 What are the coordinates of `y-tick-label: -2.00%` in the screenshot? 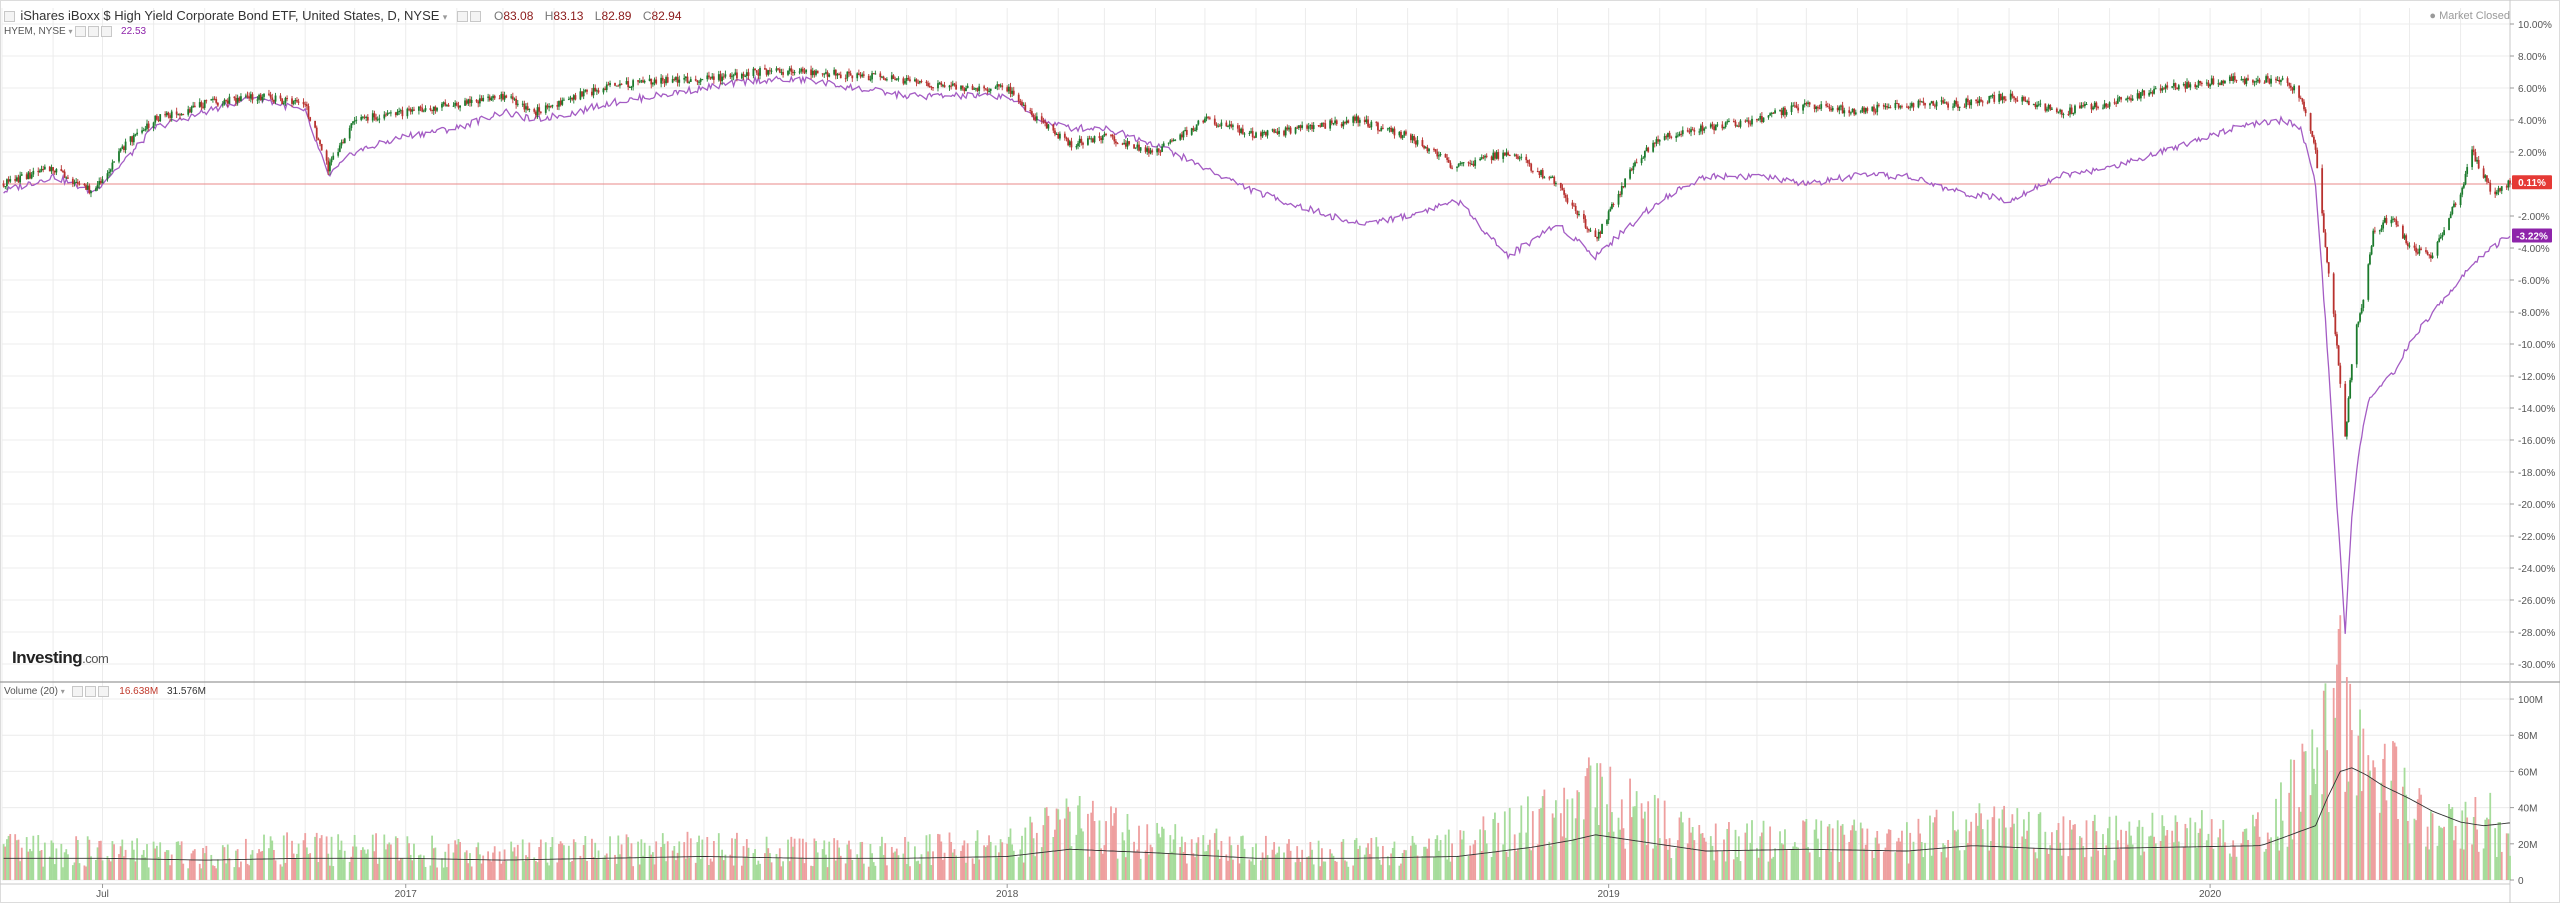 It's located at (2534, 217).